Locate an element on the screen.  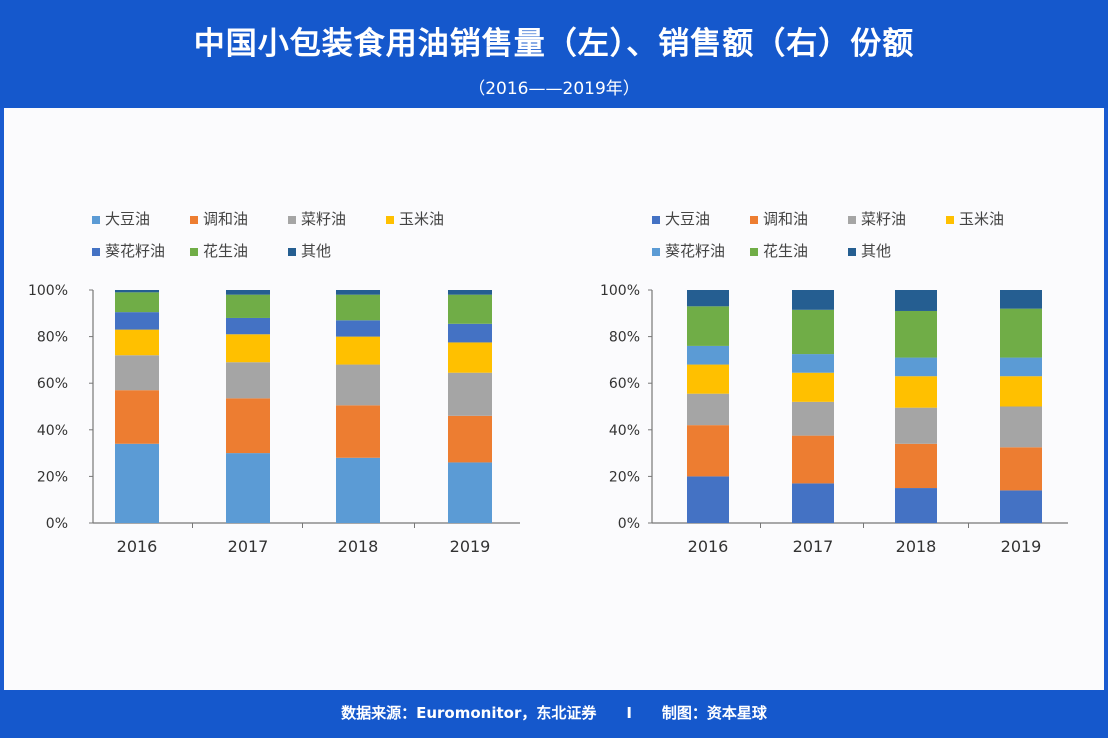
page-title: 中国小包装食用油销售量（左）、销售额（右）份额 is located at coordinates (554, 44).